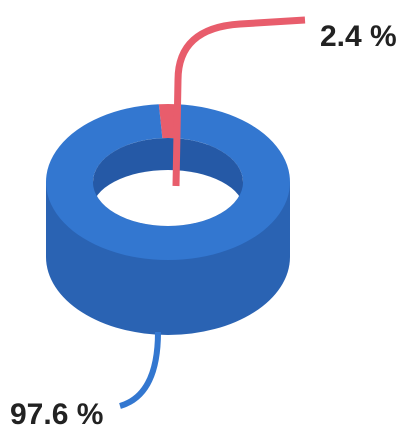 Image resolution: width=406 pixels, height=433 pixels. I want to click on data-label: 2.4 %, so click(358, 36).